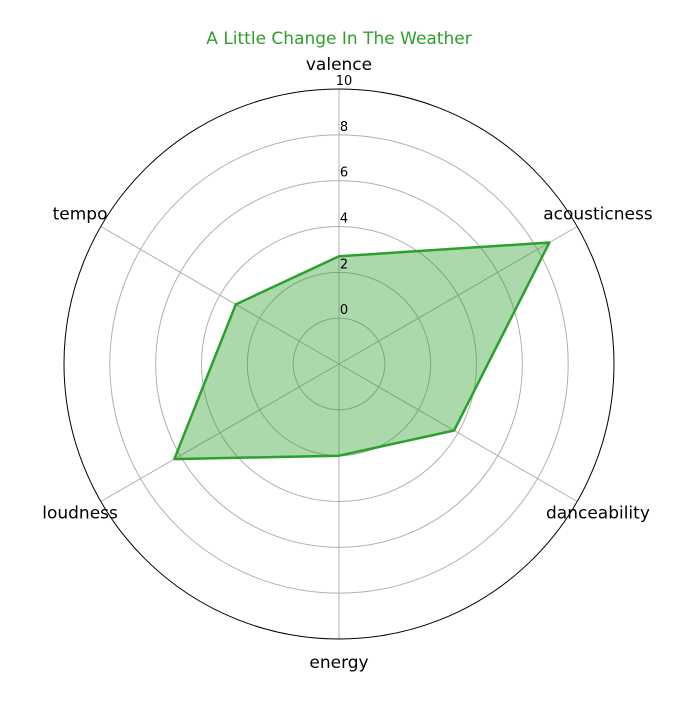 This screenshot has height=721, width=695. Describe the element at coordinates (344, 173) in the screenshot. I see `rtick-label-6: 6` at that location.